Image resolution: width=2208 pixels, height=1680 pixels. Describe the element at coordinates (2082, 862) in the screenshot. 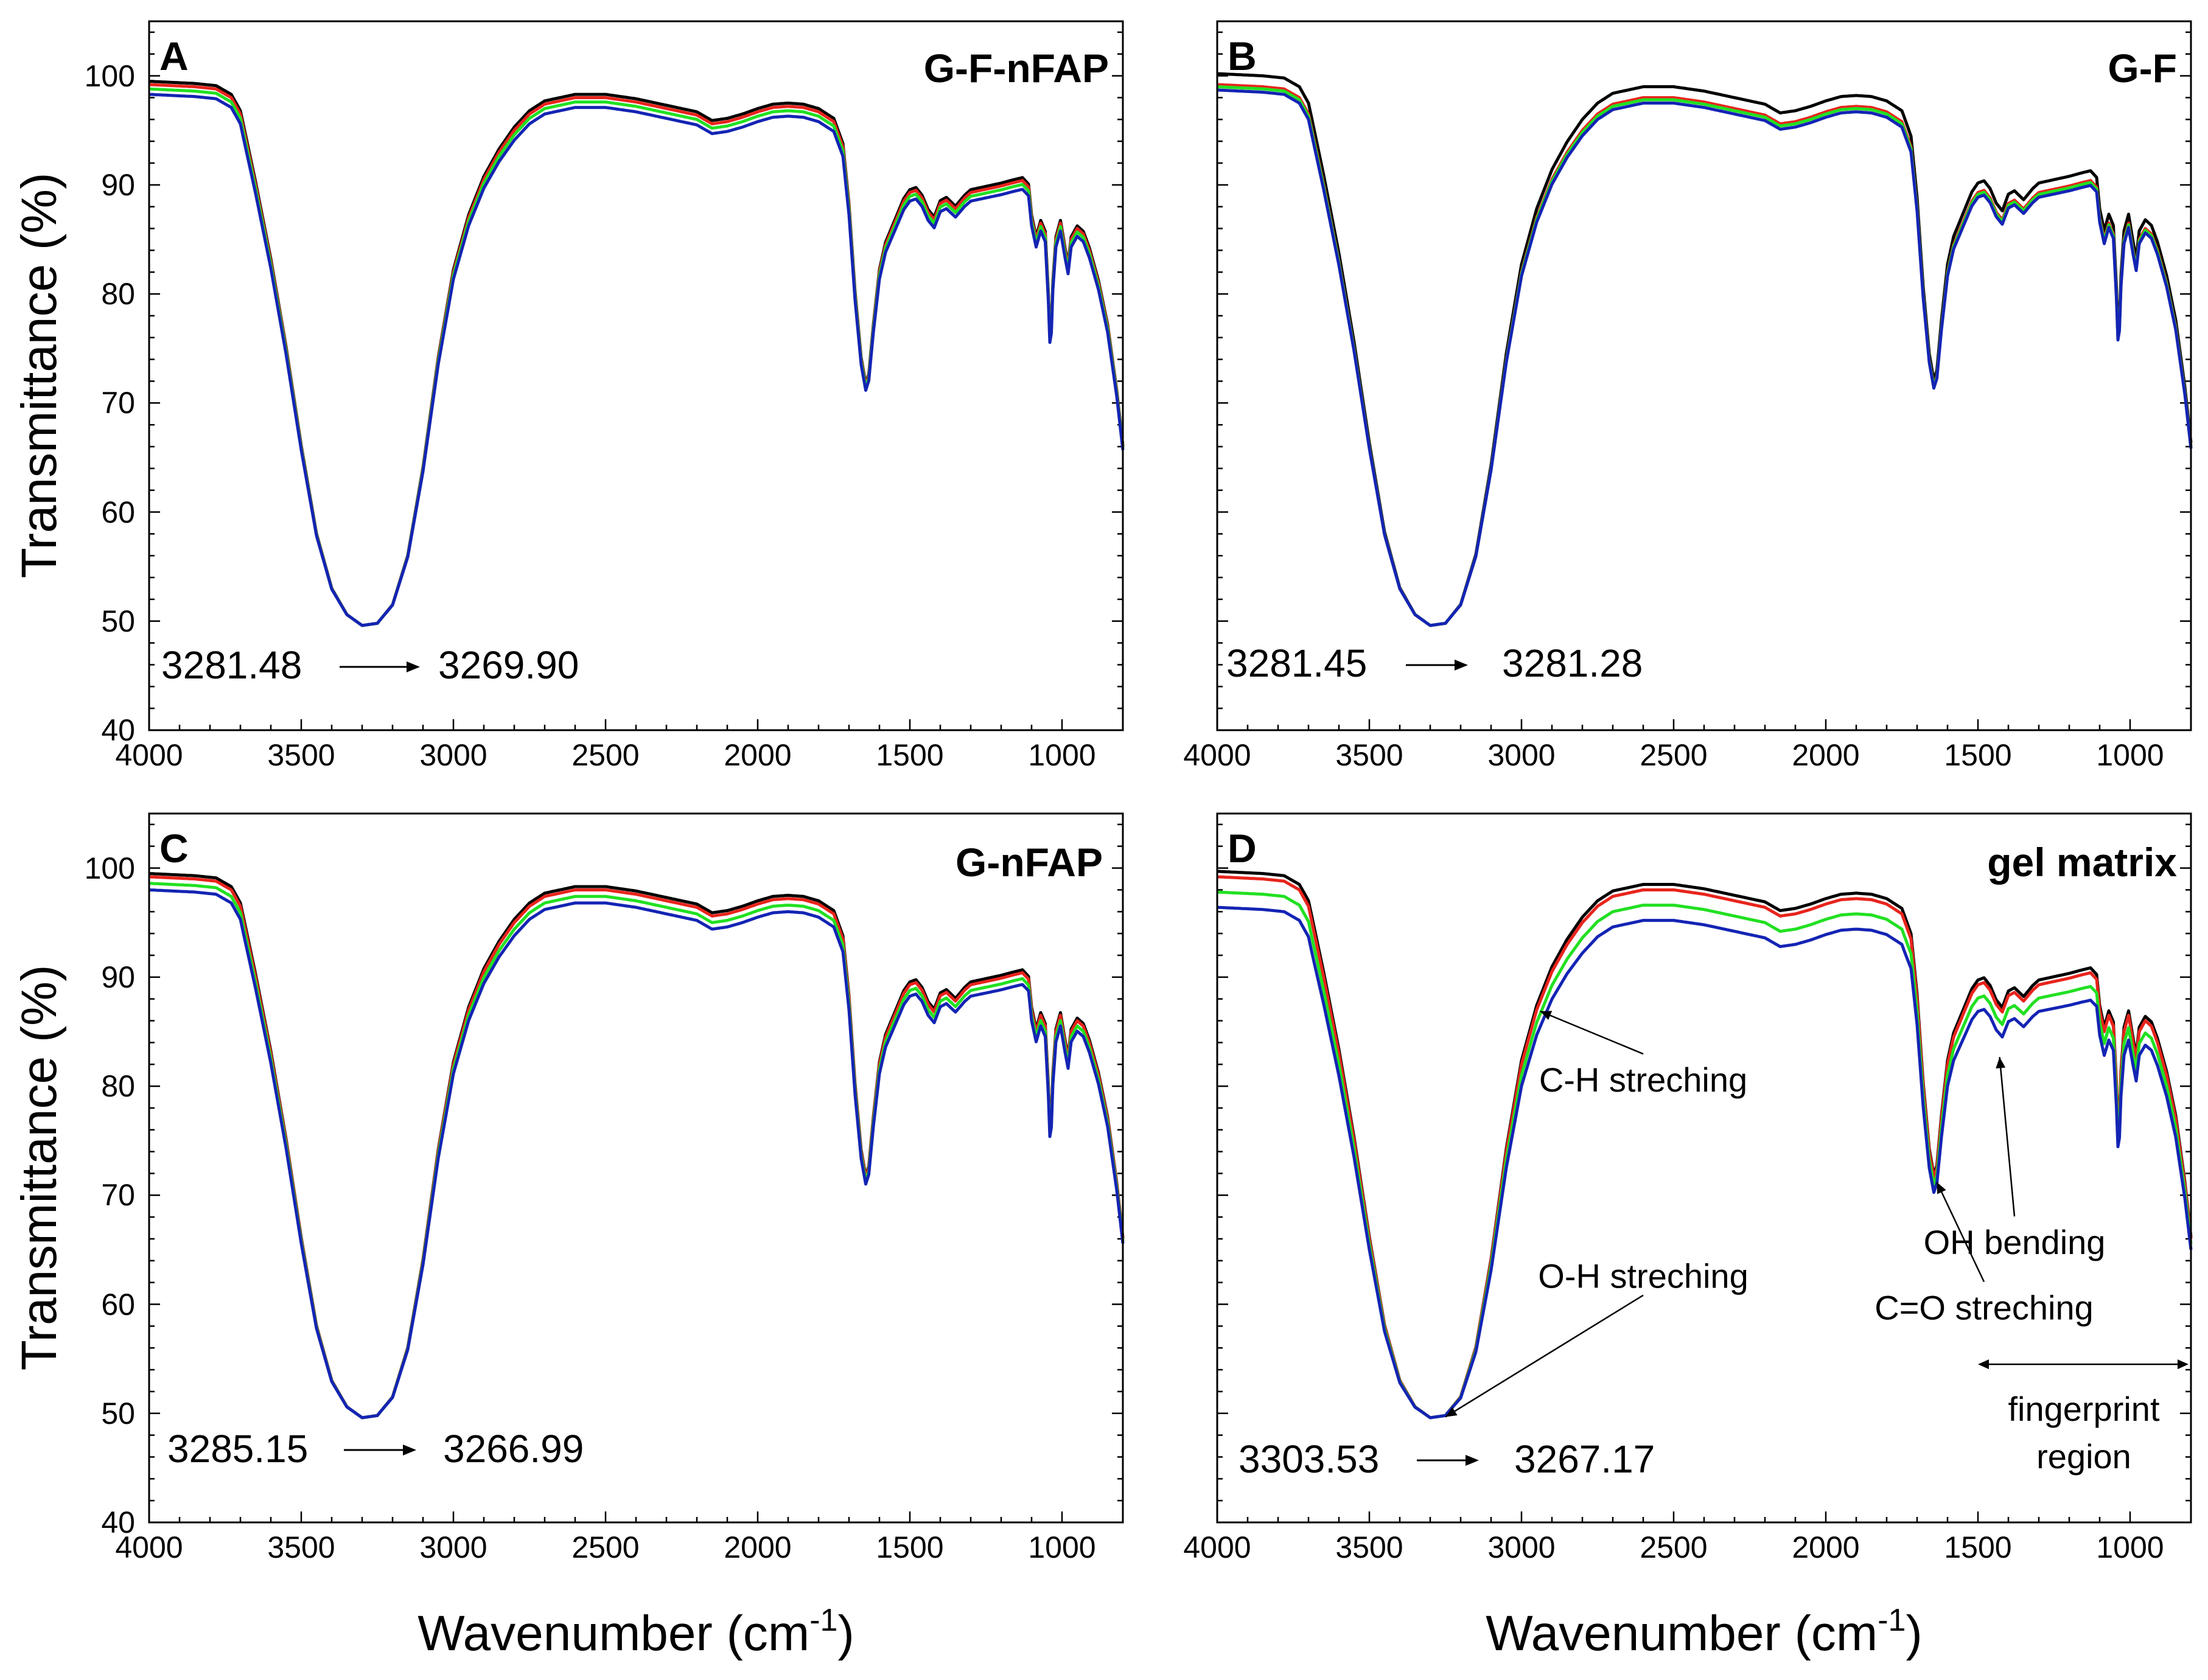

I see `panel-title: gel matrix` at that location.